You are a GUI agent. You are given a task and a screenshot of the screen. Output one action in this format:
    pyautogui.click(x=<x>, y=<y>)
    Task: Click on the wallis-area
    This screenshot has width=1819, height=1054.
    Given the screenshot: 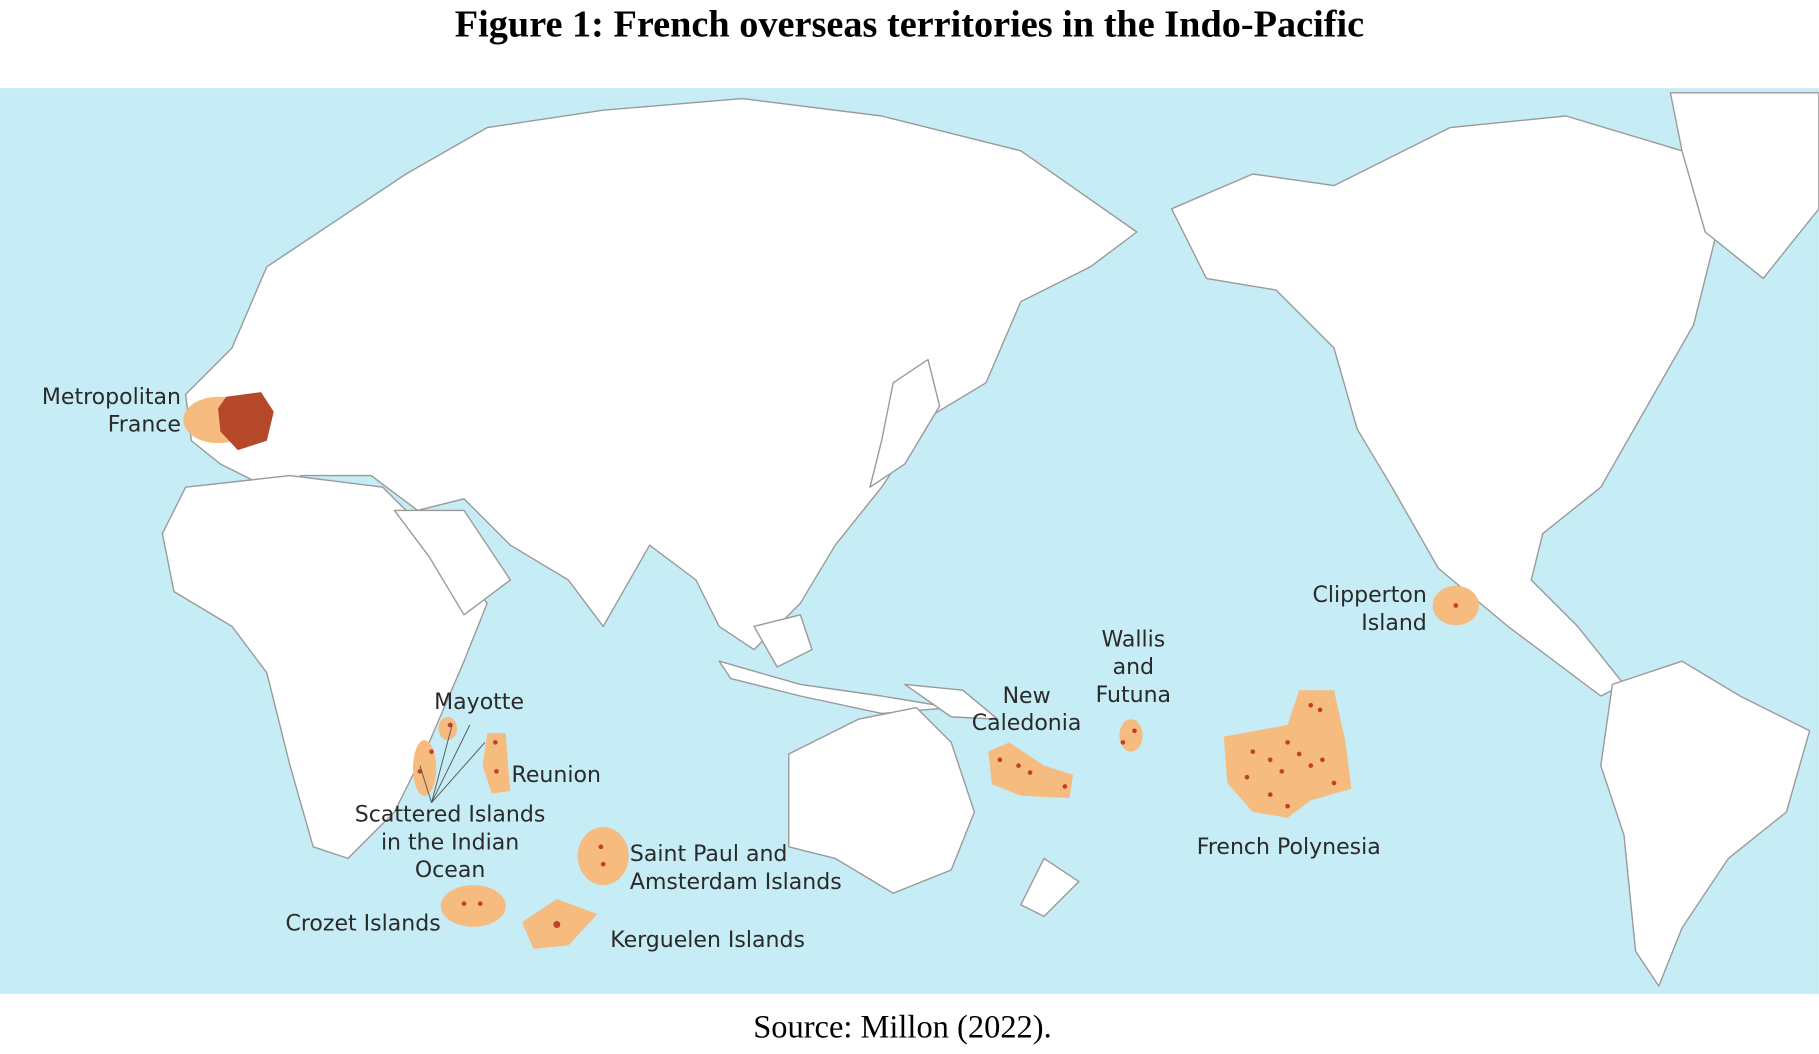 What is the action you would take?
    pyautogui.click(x=1131, y=735)
    